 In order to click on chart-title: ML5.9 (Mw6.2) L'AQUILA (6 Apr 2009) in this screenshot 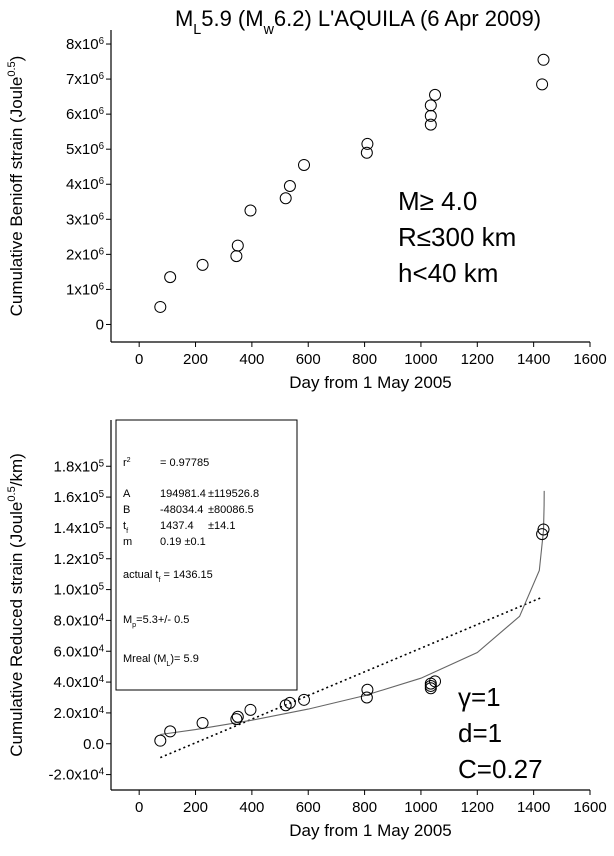, I will do `click(358, 22)`.